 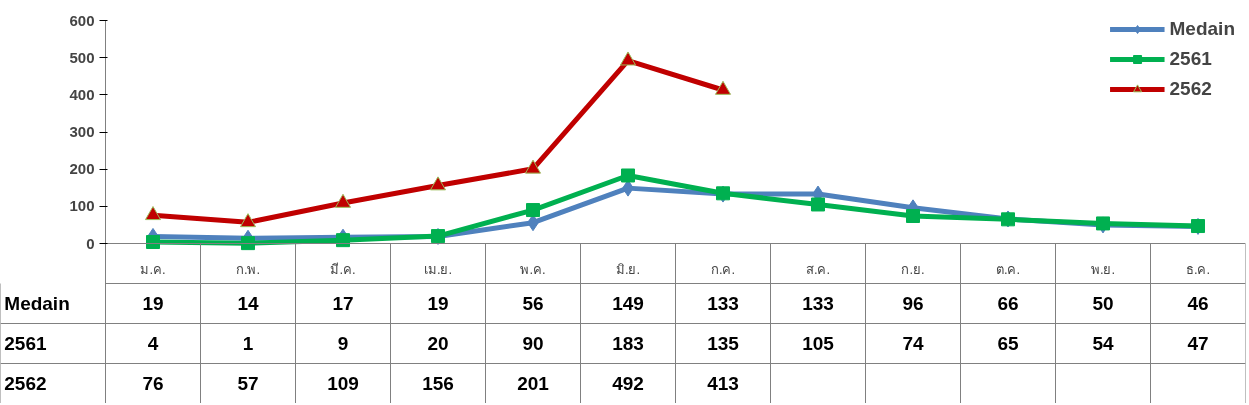 I want to click on data-label: 57, so click(x=248, y=383).